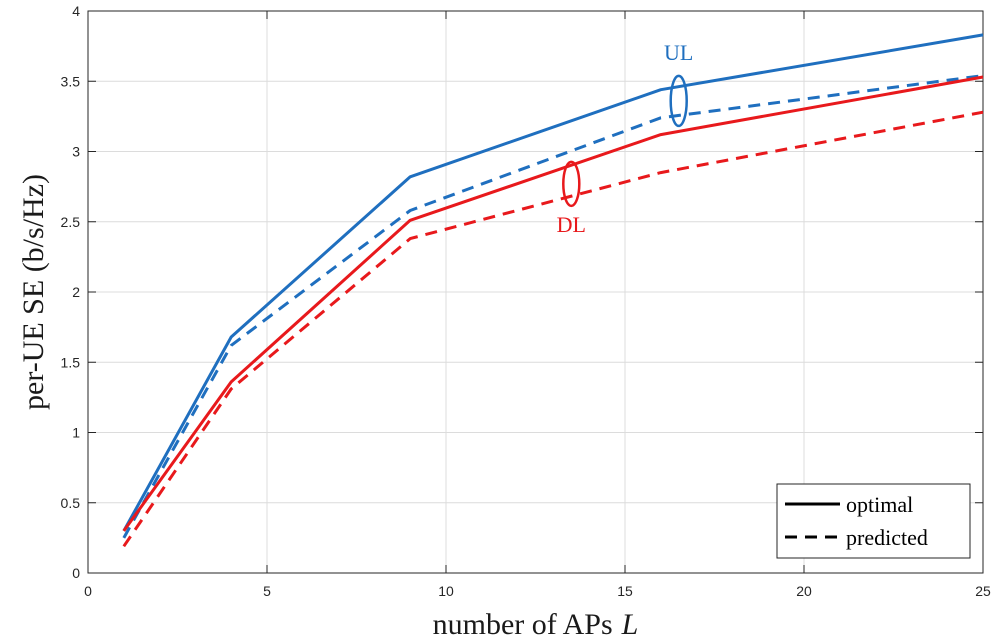  I want to click on y-tick-label: 1, so click(76, 433).